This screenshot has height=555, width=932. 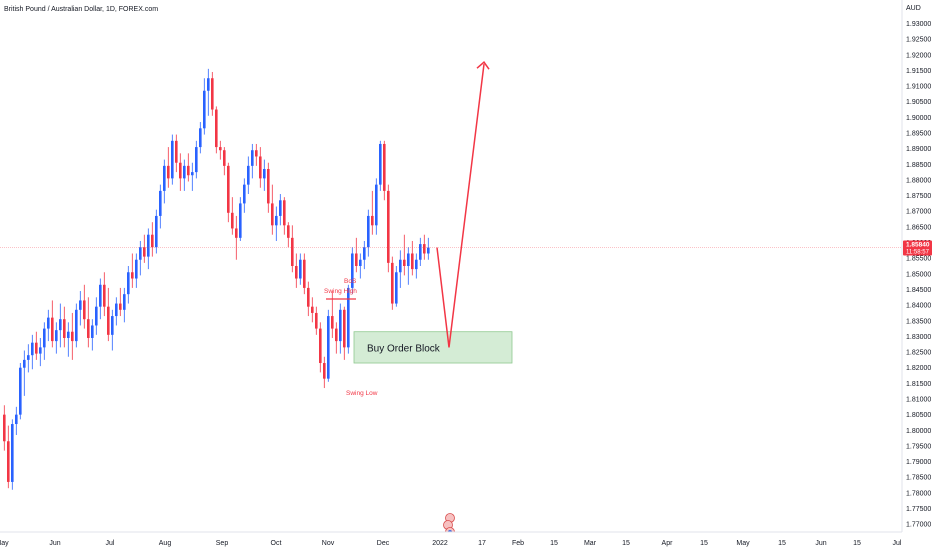 What do you see at coordinates (460, 206) in the screenshot?
I see `projection-path` at bounding box center [460, 206].